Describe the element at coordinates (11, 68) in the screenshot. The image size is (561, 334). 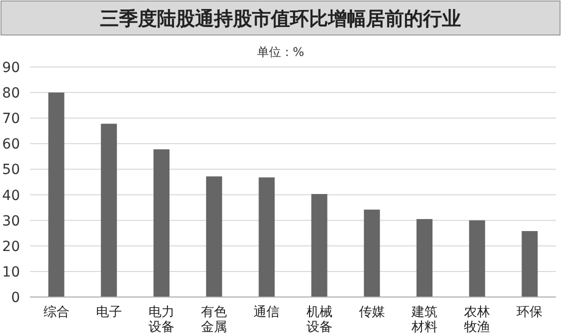
I see `y-tick-label: 90` at that location.